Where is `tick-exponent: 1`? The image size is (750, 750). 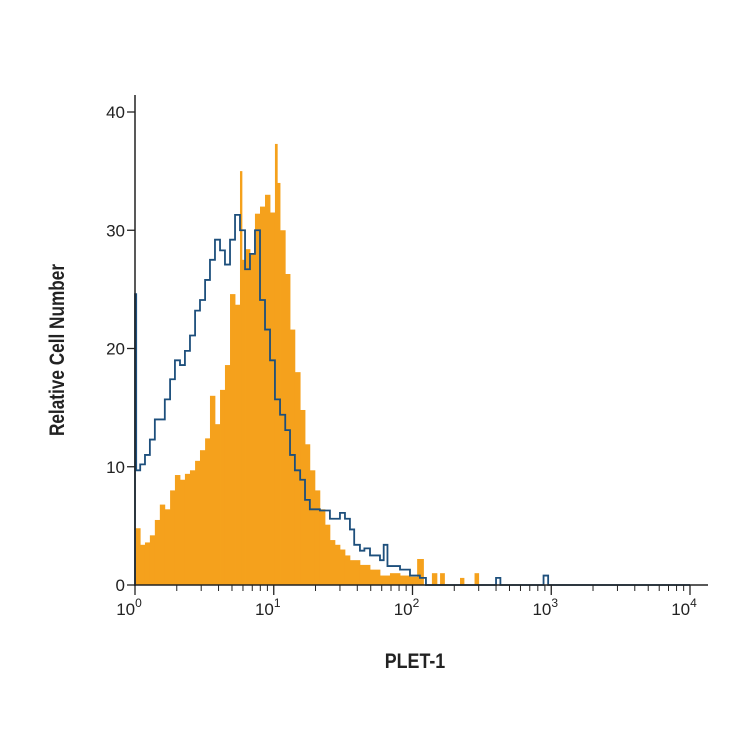 tick-exponent: 1 is located at coordinates (277, 603).